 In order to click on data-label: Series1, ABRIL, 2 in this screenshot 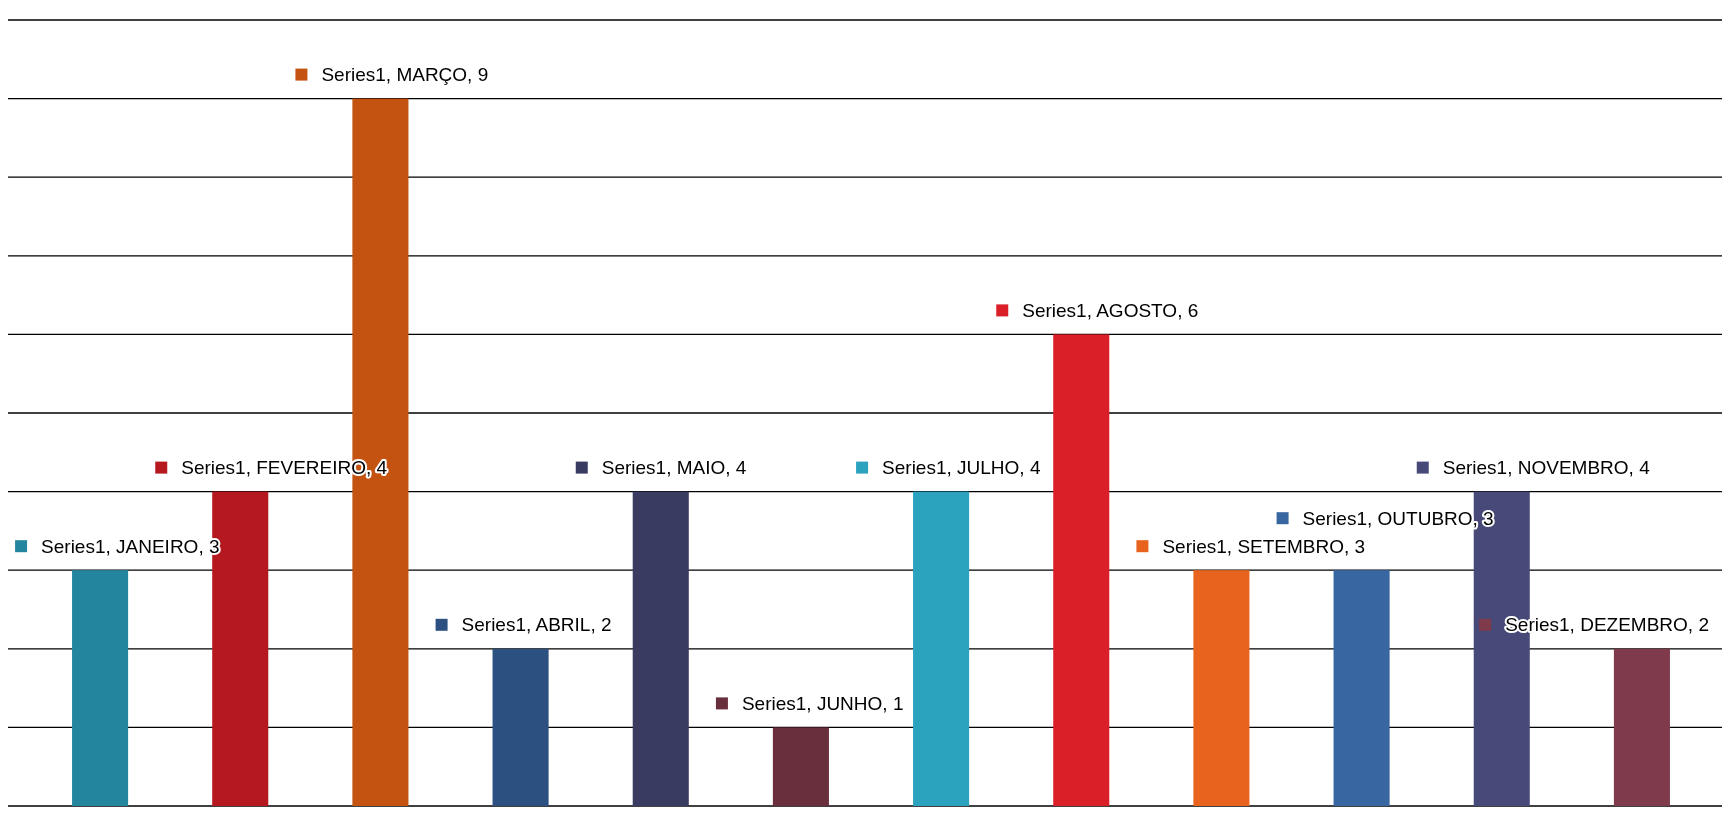, I will do `click(536, 625)`.